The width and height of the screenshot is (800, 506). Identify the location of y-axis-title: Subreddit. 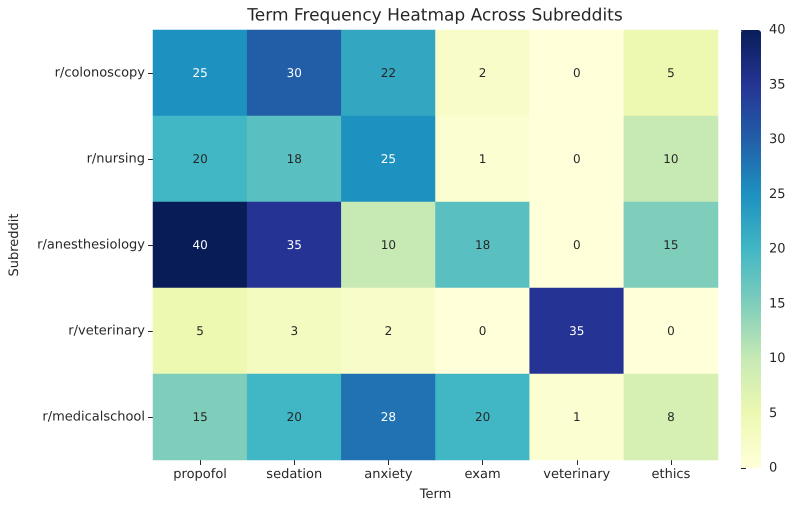
(14, 245).